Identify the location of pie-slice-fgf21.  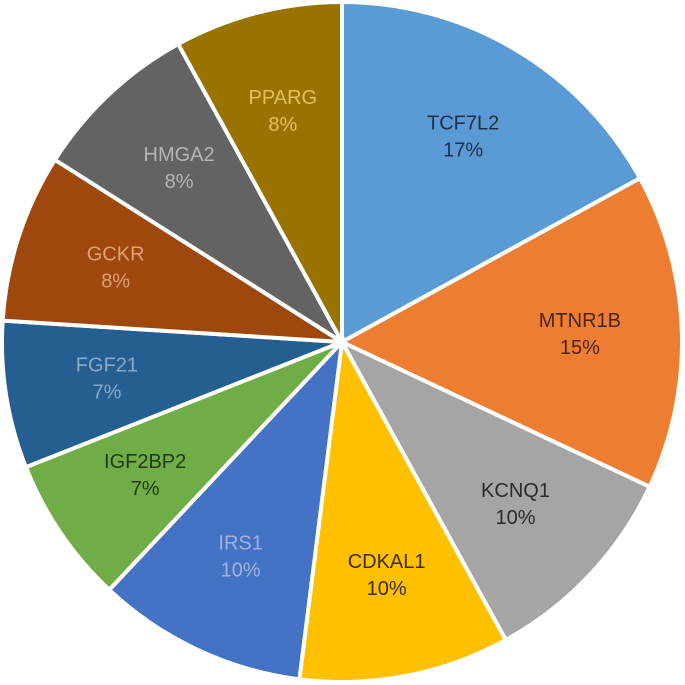
(171, 394).